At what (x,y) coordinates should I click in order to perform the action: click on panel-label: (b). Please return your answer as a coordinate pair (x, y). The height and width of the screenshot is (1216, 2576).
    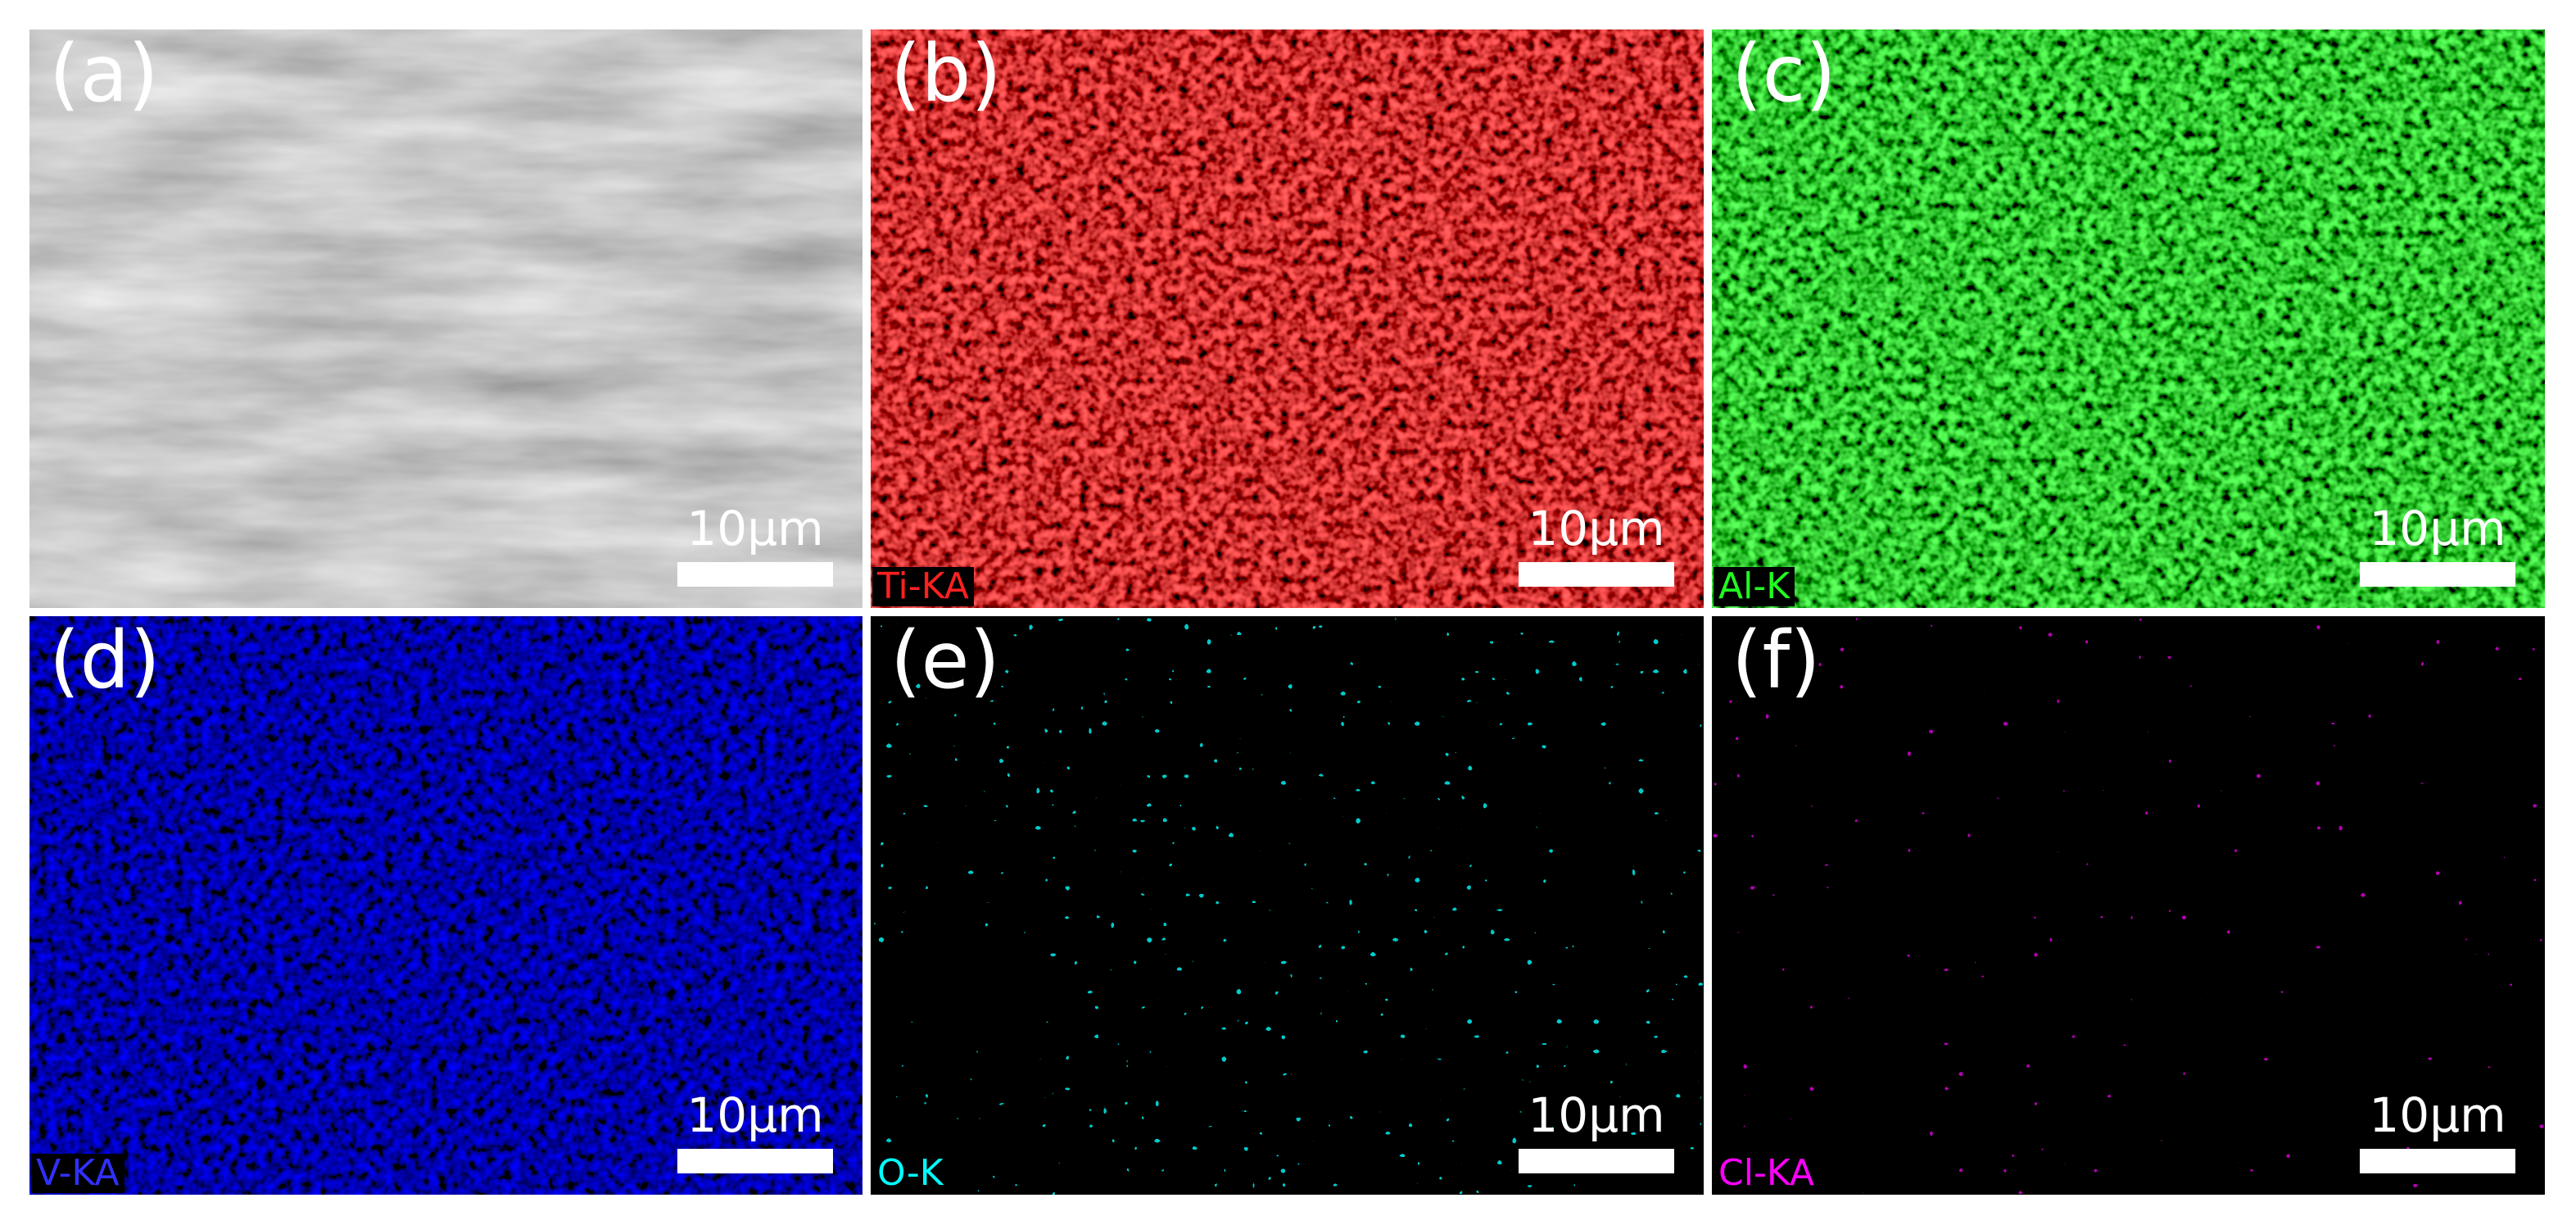
    Looking at the image, I should click on (946, 74).